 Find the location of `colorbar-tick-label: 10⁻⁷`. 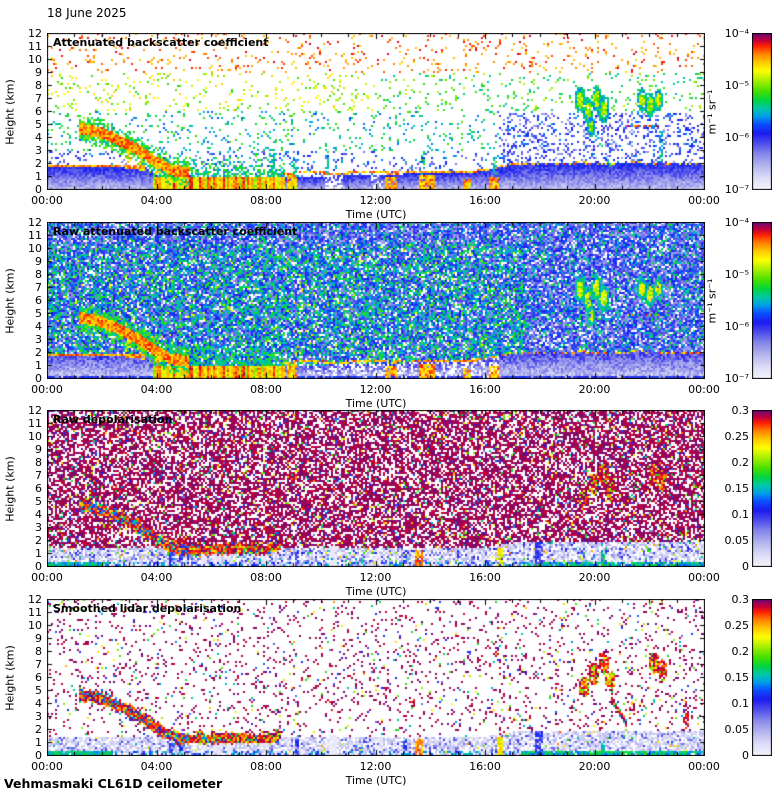

colorbar-tick-label: 10⁻⁷ is located at coordinates (736, 189).